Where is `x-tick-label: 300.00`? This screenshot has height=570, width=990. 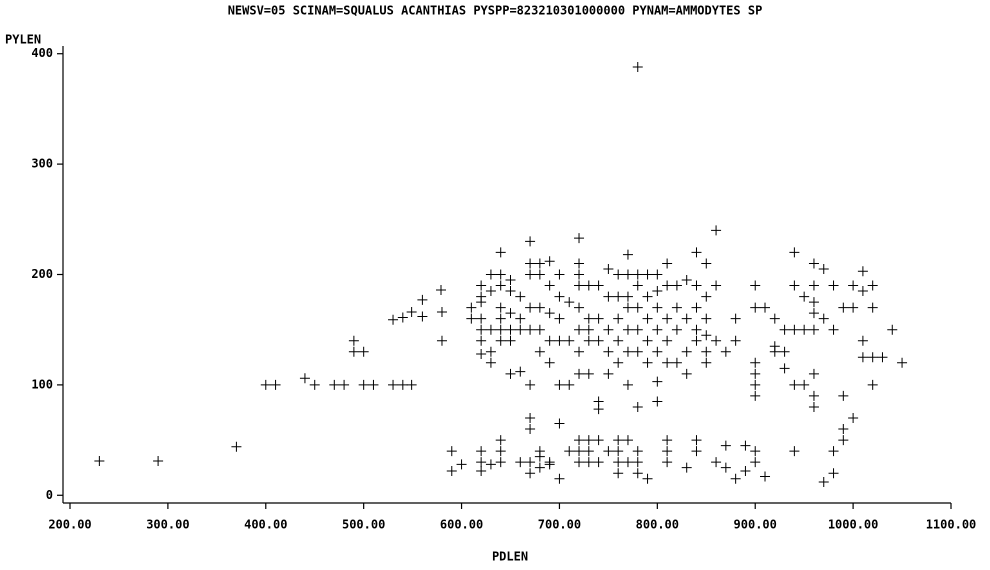
x-tick-label: 300.00 is located at coordinates (167, 525).